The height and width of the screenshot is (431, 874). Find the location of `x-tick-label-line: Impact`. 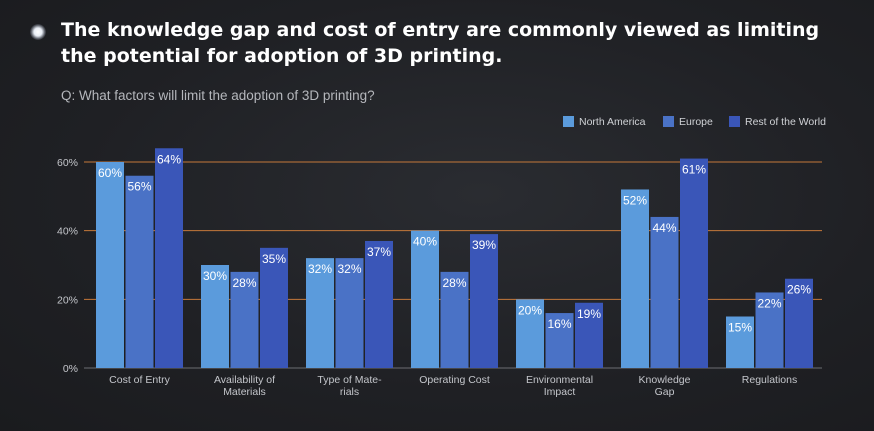

x-tick-label-line: Impact is located at coordinates (560, 392).